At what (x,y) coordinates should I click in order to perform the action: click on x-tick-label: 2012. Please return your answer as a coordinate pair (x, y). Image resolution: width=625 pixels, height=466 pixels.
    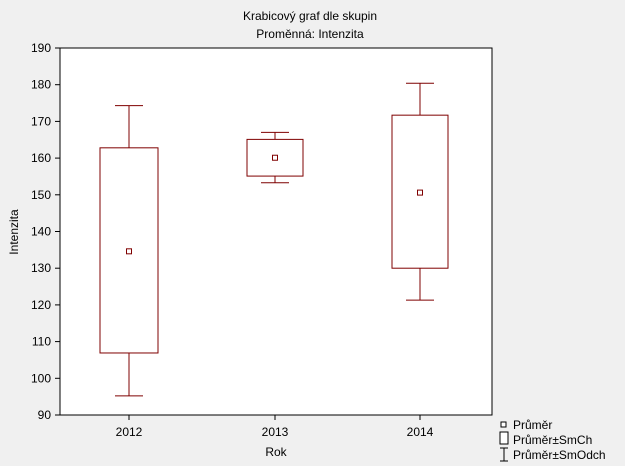
    Looking at the image, I should click on (129, 432).